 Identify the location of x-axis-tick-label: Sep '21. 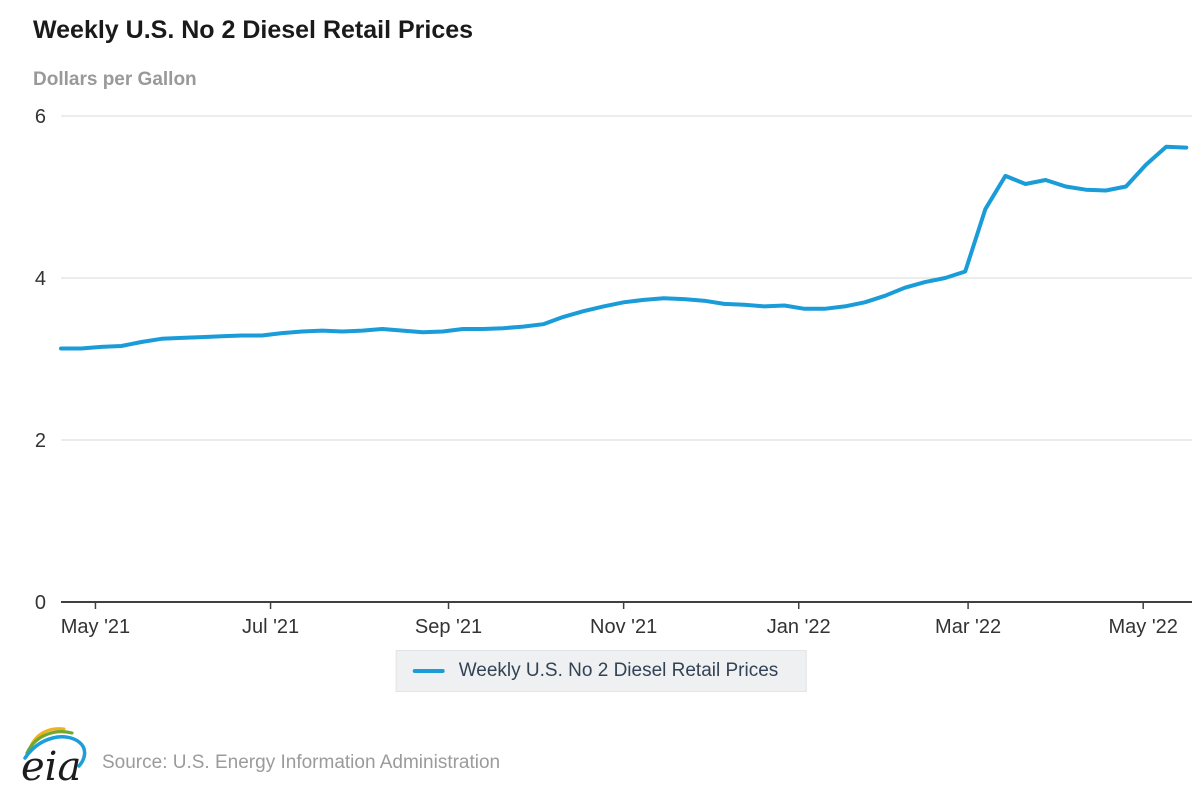
(448, 627).